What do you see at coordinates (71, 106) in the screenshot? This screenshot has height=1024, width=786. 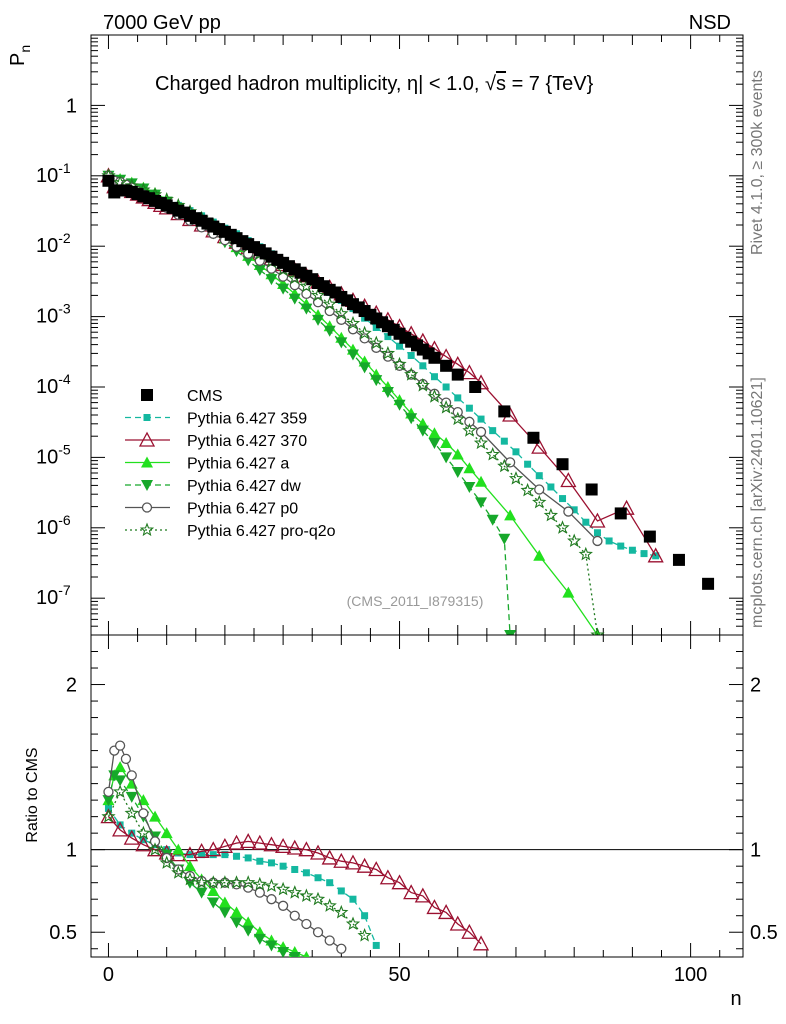 I see `top-y-tick-label-1: 1` at bounding box center [71, 106].